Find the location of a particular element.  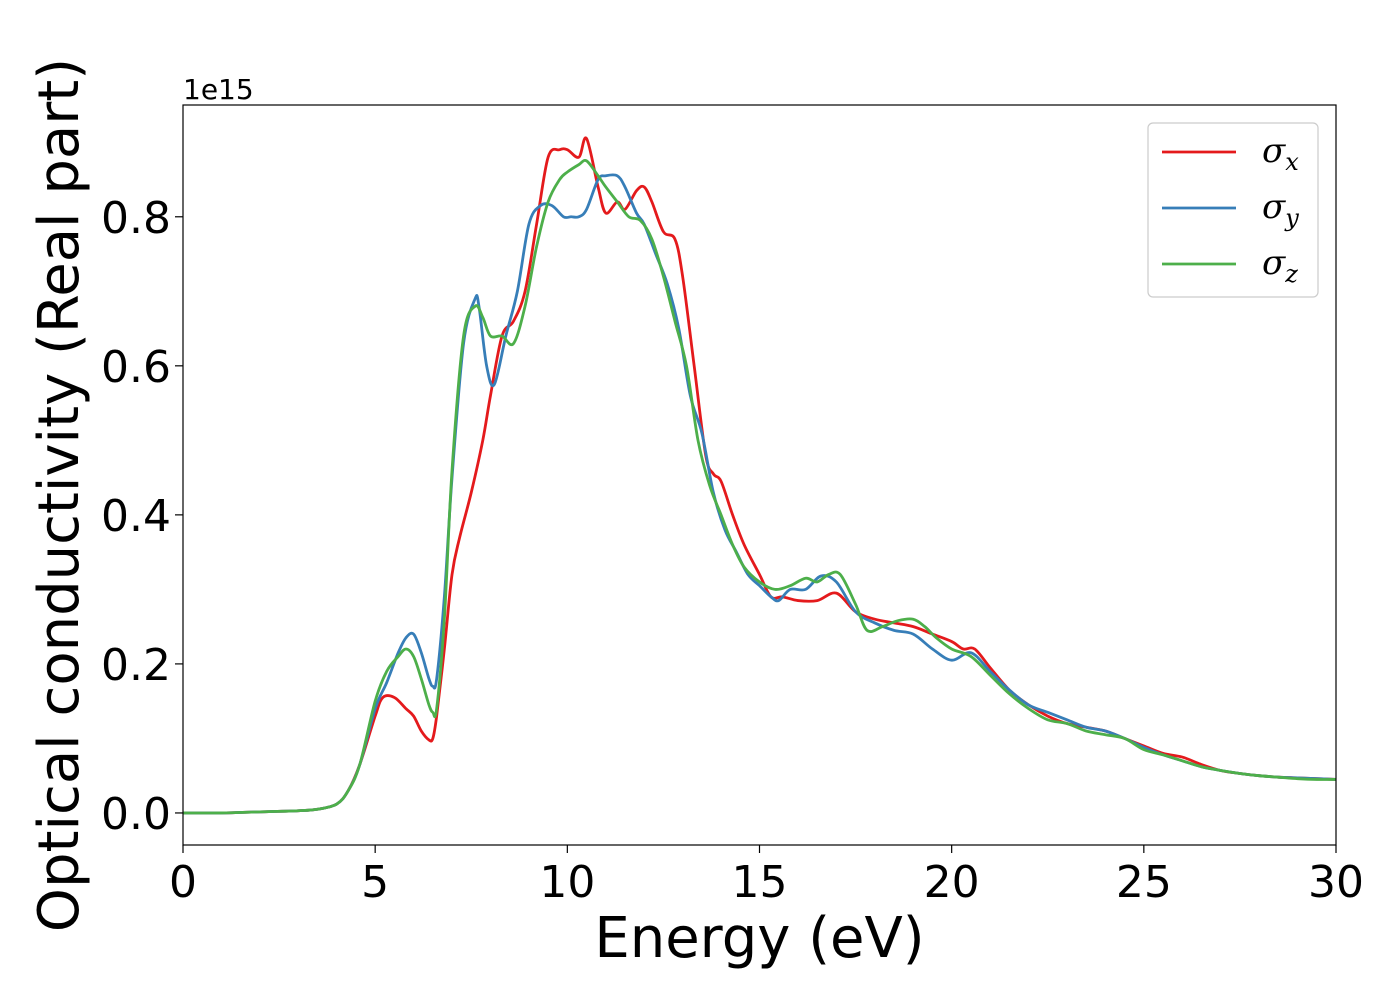

y-tick-label: 0.0 is located at coordinates (136, 814).